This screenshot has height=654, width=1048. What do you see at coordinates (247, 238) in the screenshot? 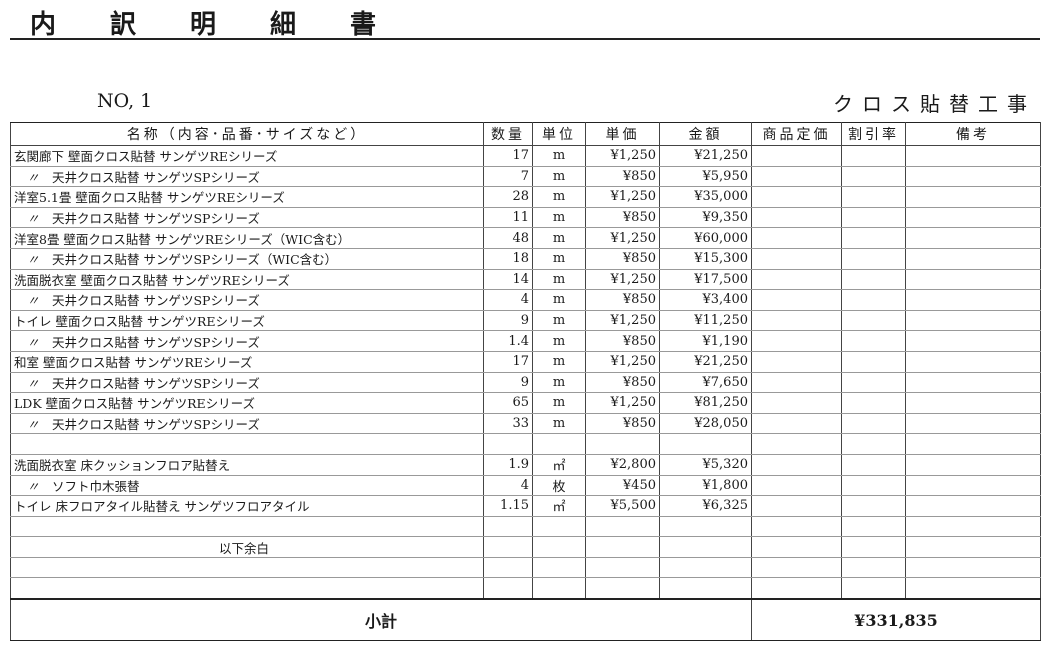
I see `item-name: 洋室8畳 壁面クロス貼替 サンゲツREシリーズ（WIC含む）` at bounding box center [247, 238].